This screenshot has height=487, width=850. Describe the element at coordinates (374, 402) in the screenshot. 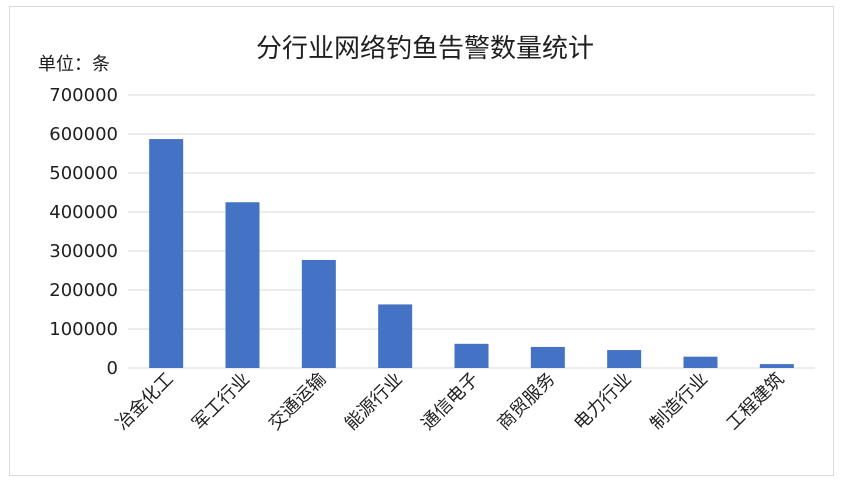

I see `x-category-label: 能源行业` at that location.